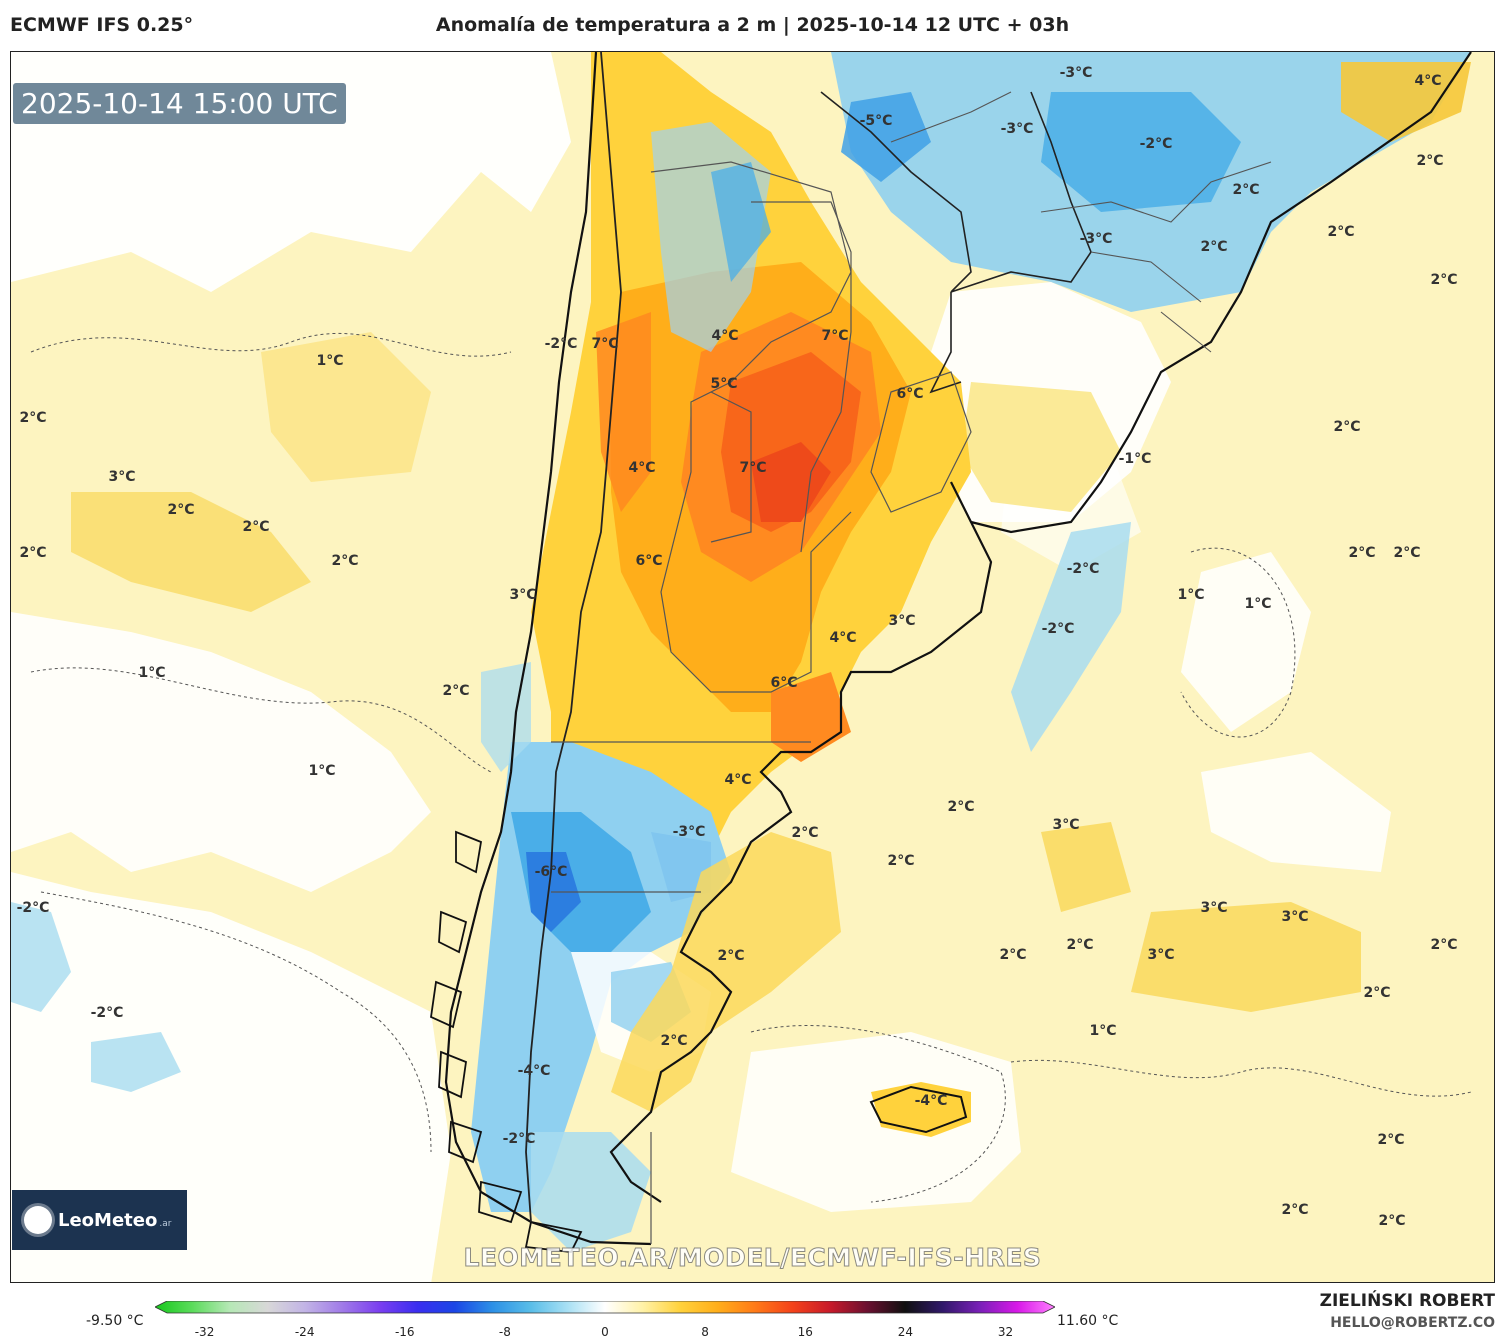 The height and width of the screenshot is (1339, 1505). Describe the element at coordinates (752, 1258) in the screenshot. I see `source-watermark: LEOMETEO.AR/MODEL/ECMWF-IFS-HRES` at that location.